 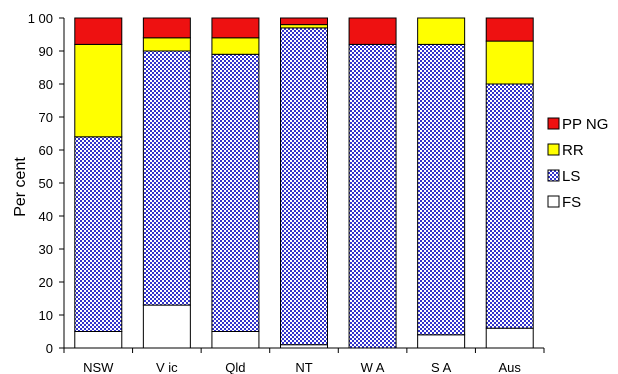 What do you see at coordinates (46, 282) in the screenshot?
I see `y-tick-label: 20` at bounding box center [46, 282].